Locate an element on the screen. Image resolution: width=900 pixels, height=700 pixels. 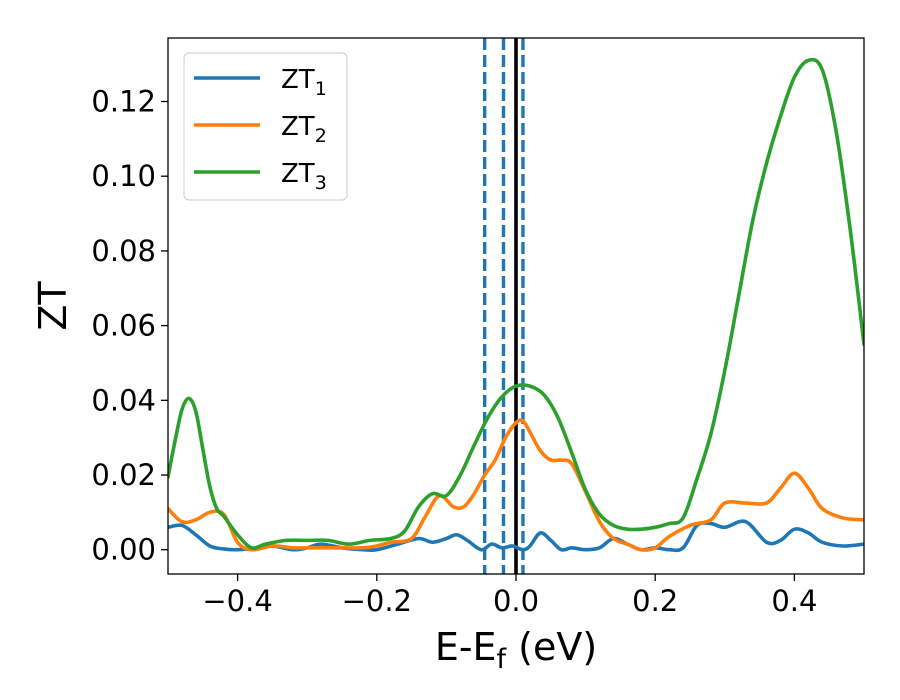
y-tick-label: 0.06 is located at coordinates (123, 326).